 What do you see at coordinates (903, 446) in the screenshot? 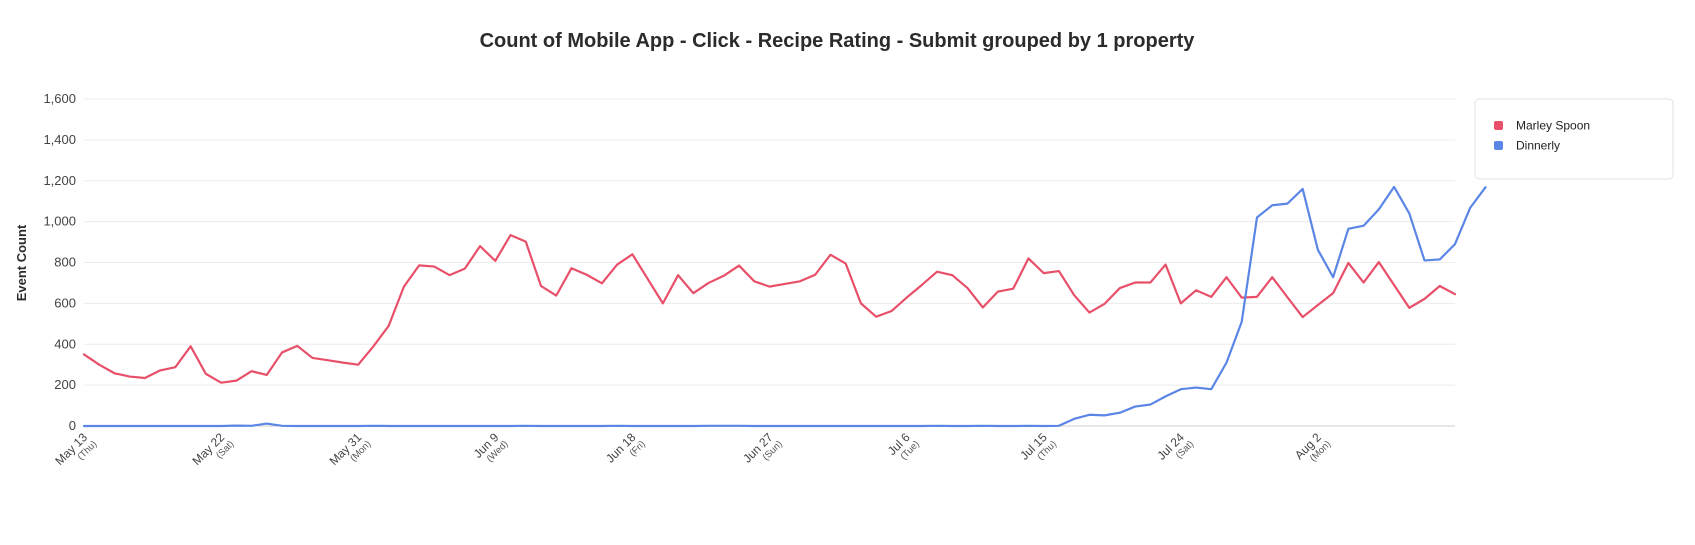
I see `x-tick: Jul 6(Tue)` at bounding box center [903, 446].